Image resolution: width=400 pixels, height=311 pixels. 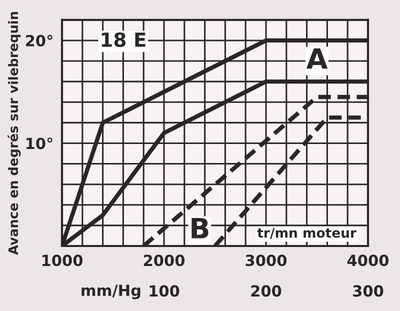 What do you see at coordinates (111, 292) in the screenshot?
I see `x2-axis-title: mm/Hg` at bounding box center [111, 292].